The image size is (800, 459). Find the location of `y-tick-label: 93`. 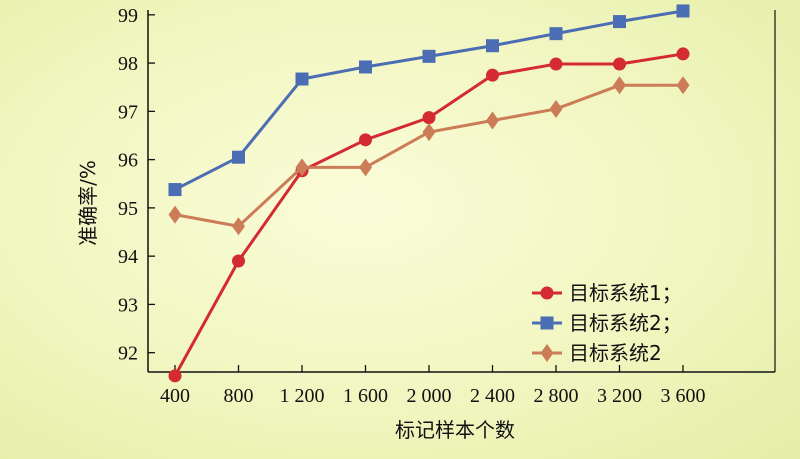

y-tick-label: 93 is located at coordinates (128, 305).